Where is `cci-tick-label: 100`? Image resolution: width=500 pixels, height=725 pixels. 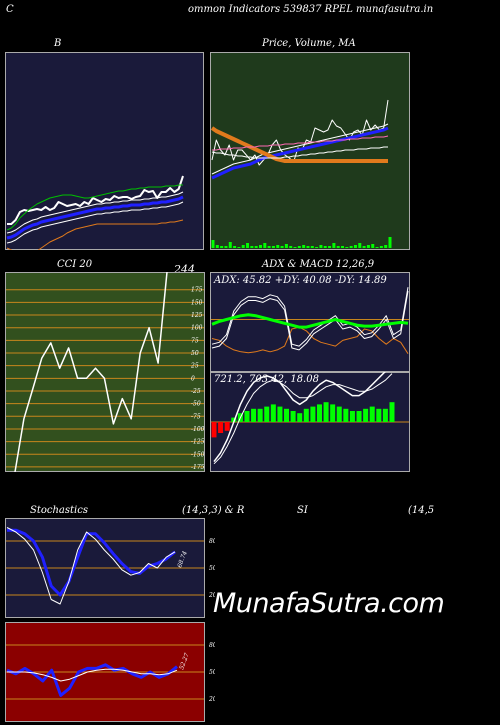
cci-tick-label: 100 is located at coordinates (197, 328).